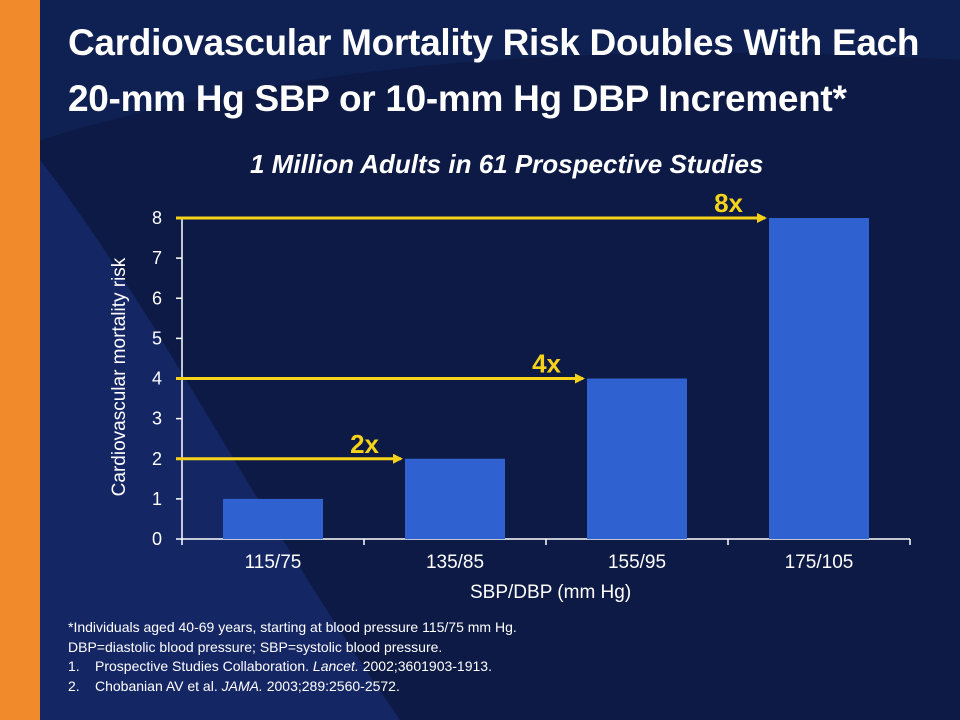  I want to click on y-tick-label: 1, so click(157, 499).